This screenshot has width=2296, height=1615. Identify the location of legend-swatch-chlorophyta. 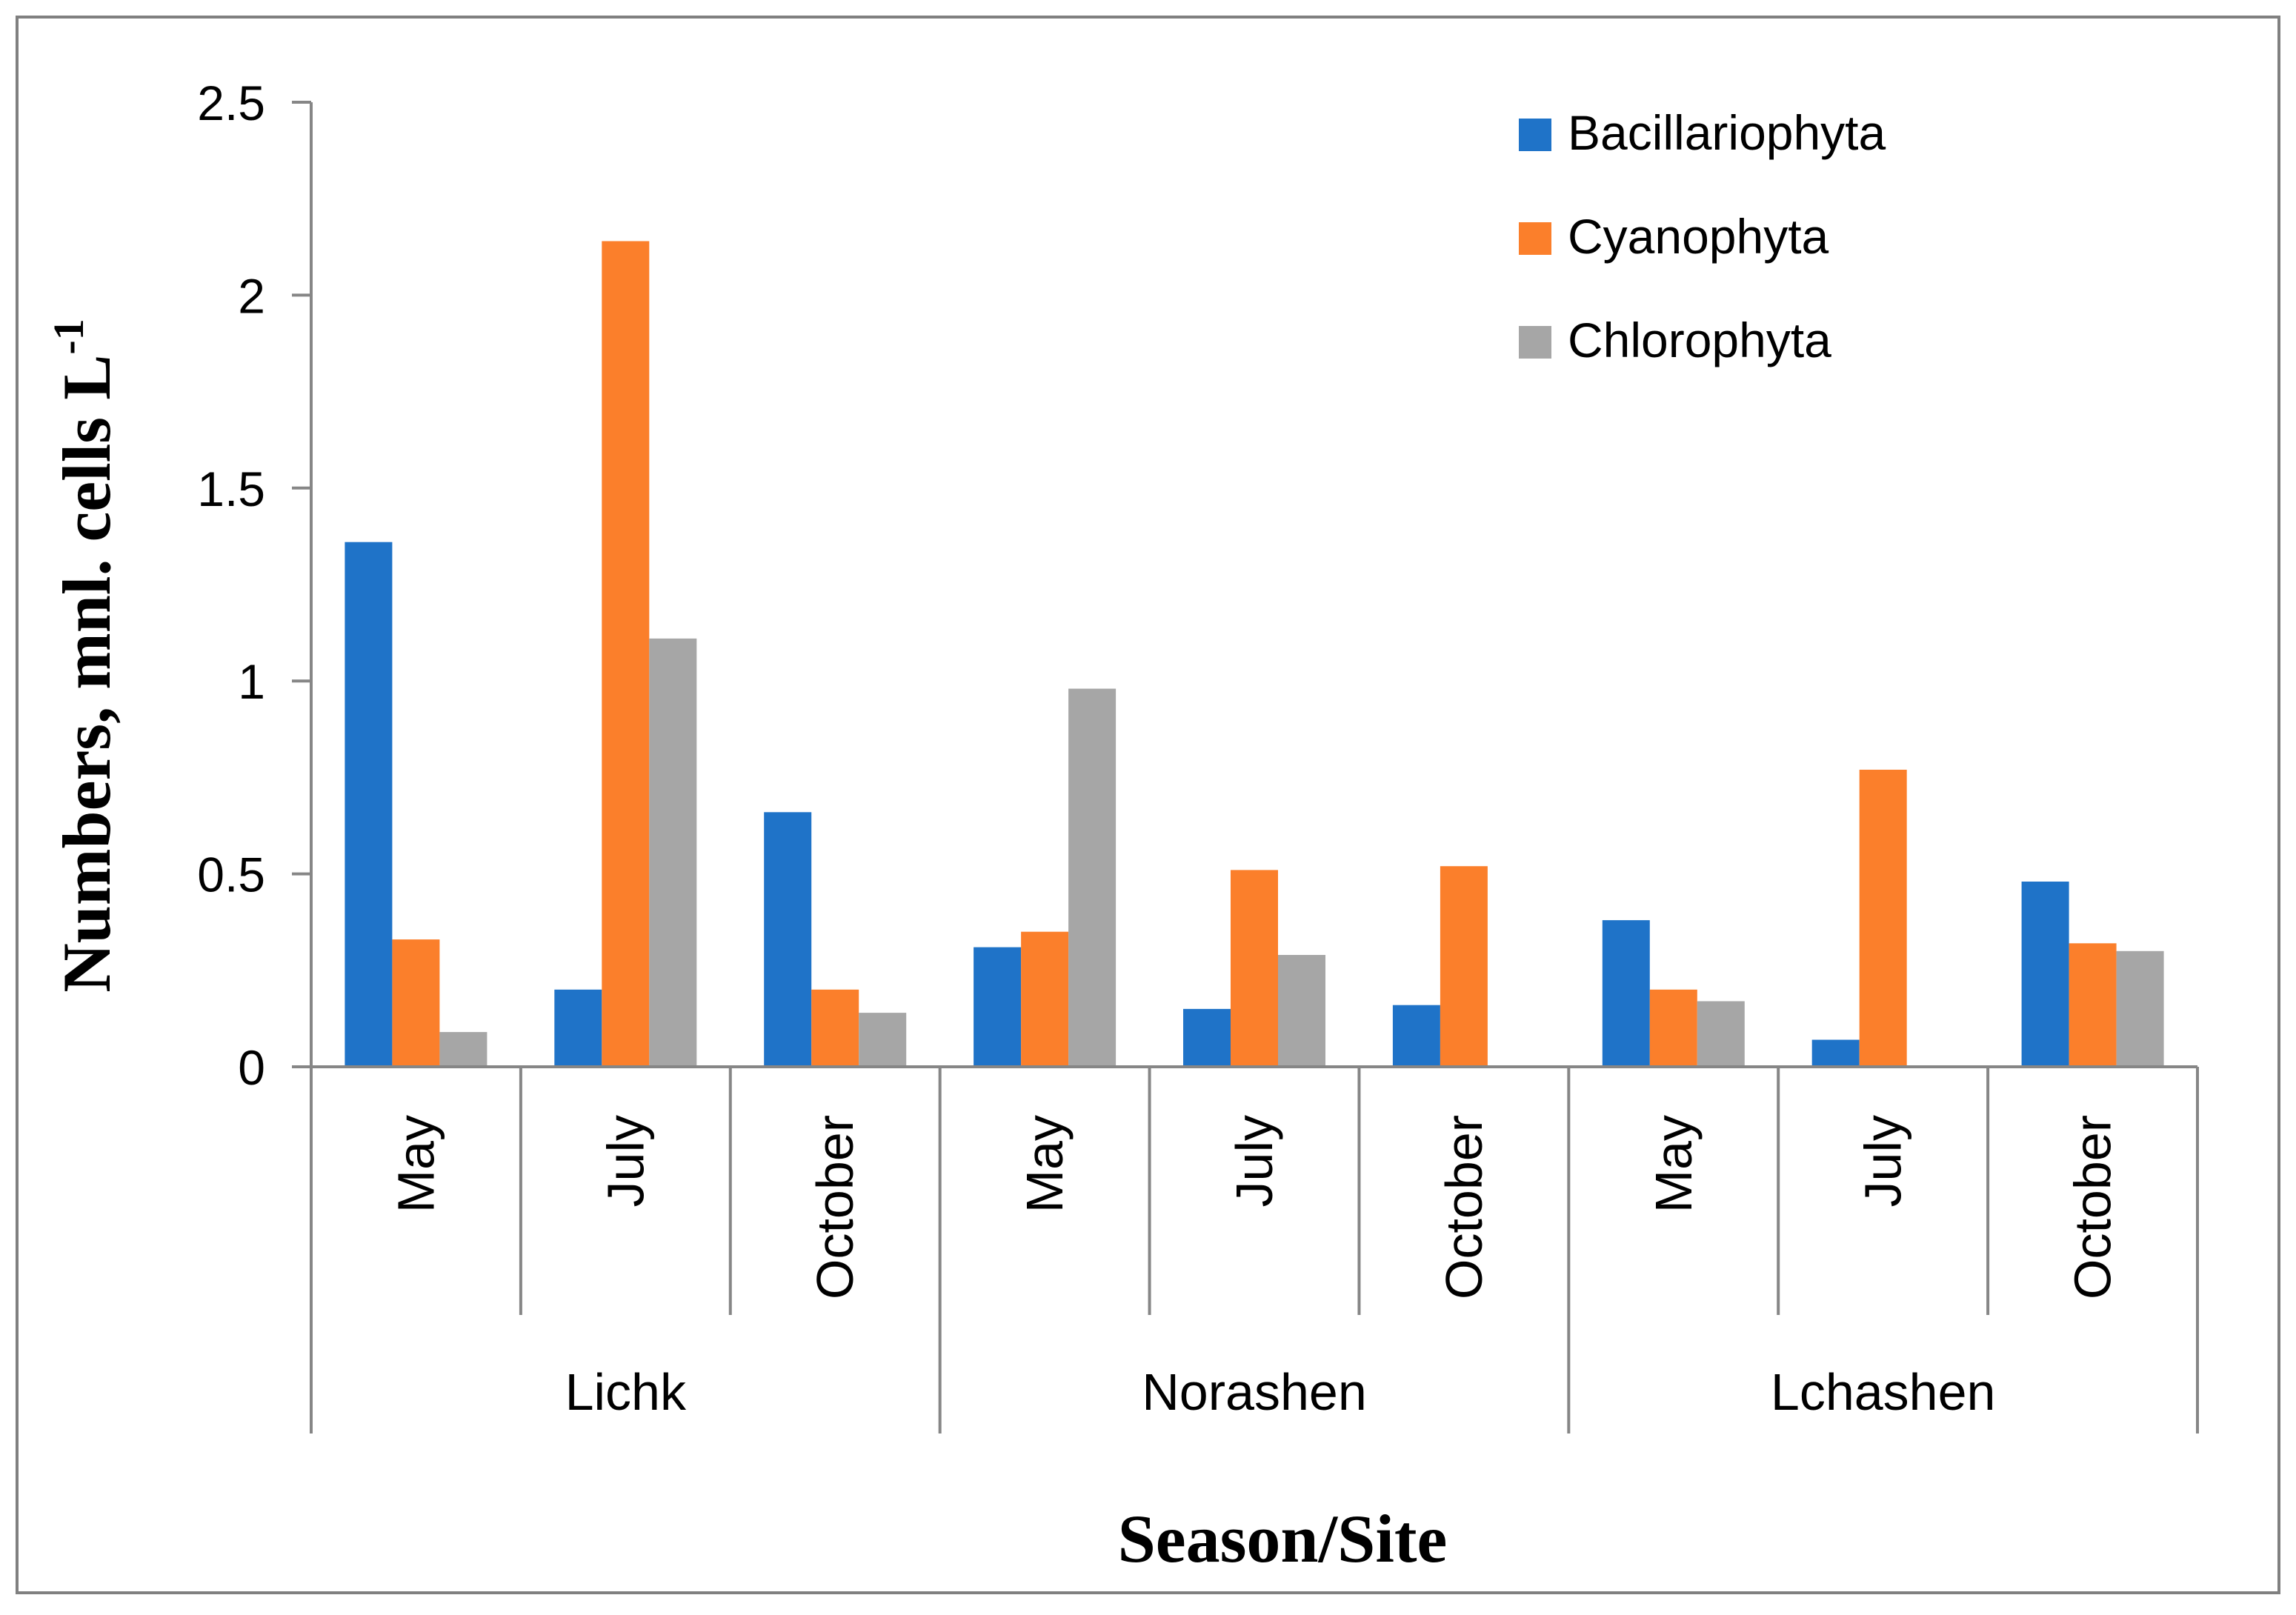
(1535, 343).